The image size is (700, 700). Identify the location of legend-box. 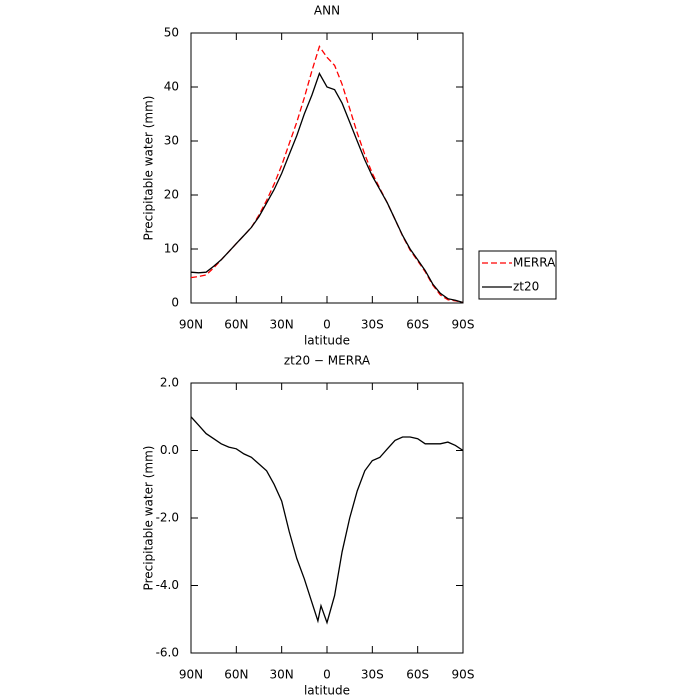
(517, 275).